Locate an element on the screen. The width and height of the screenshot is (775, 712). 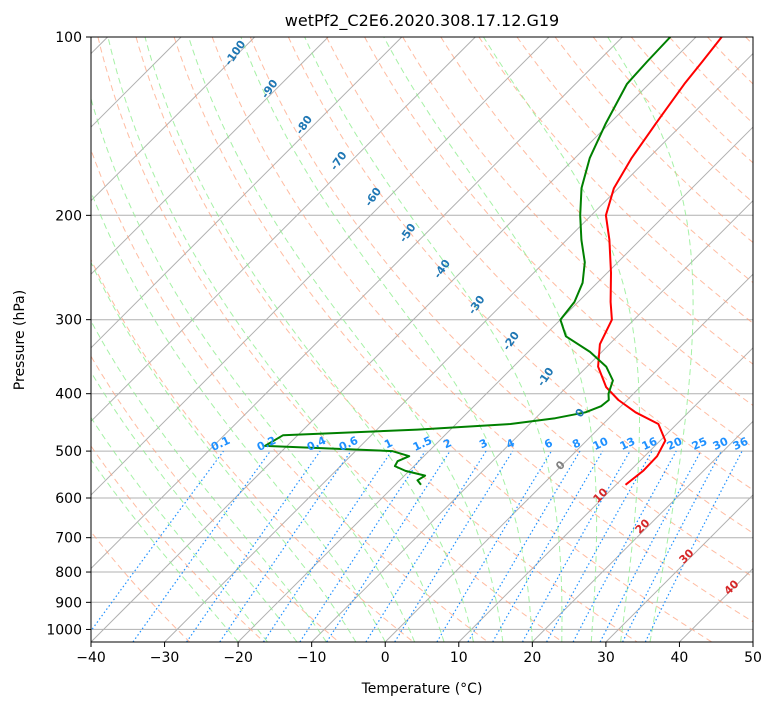
x-tick-label: 10 is located at coordinates (459, 658).